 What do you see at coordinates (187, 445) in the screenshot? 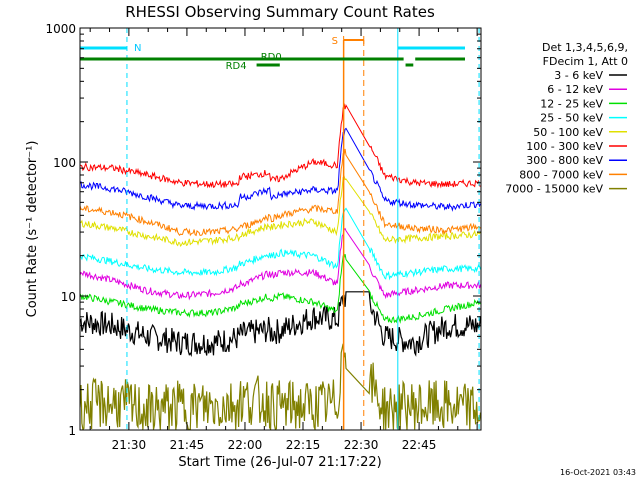
I see `x-tick-label-1: 21:45` at bounding box center [187, 445].